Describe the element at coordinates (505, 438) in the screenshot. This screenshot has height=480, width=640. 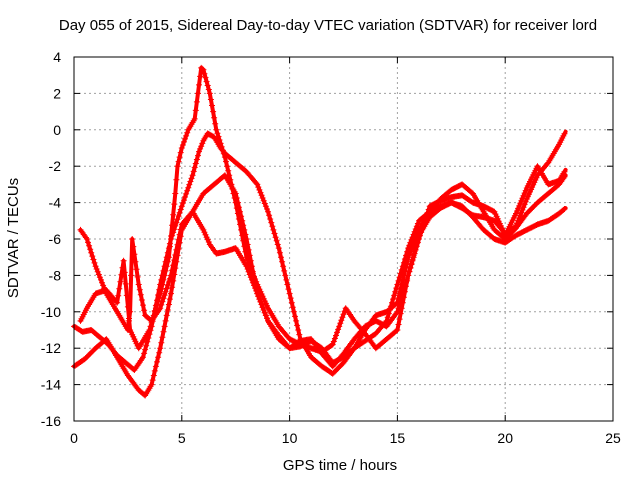
I see `x-tick-label: 20` at that location.